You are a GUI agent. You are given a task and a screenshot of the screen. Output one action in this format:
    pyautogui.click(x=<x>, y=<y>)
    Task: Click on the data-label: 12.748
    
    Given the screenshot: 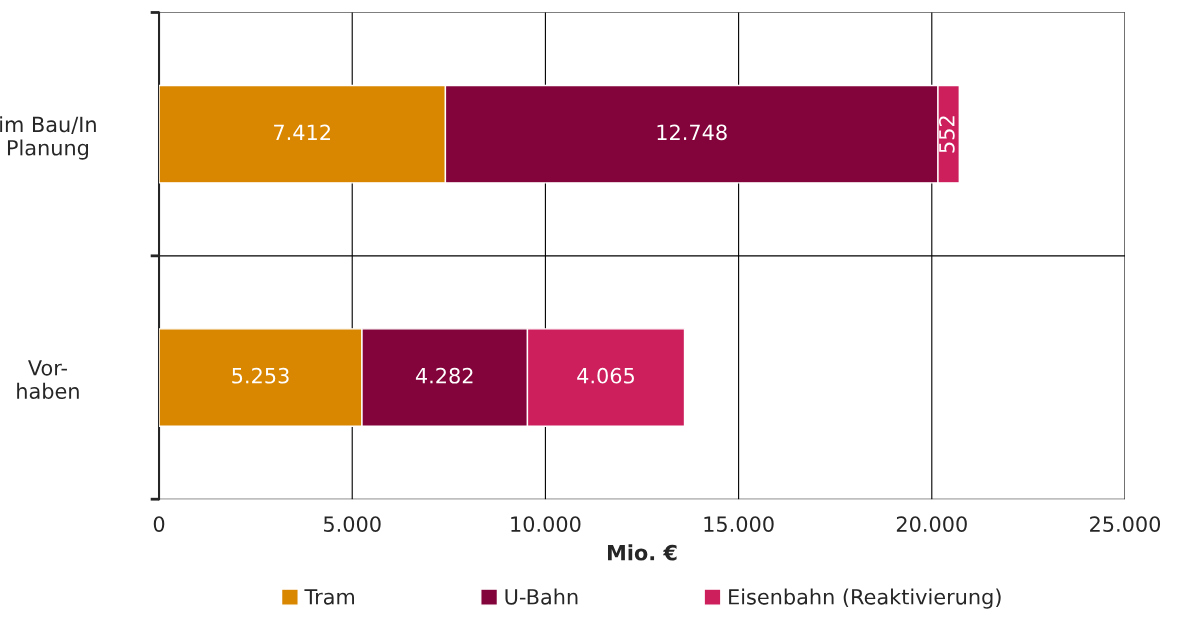 What is the action you would take?
    pyautogui.click(x=692, y=132)
    